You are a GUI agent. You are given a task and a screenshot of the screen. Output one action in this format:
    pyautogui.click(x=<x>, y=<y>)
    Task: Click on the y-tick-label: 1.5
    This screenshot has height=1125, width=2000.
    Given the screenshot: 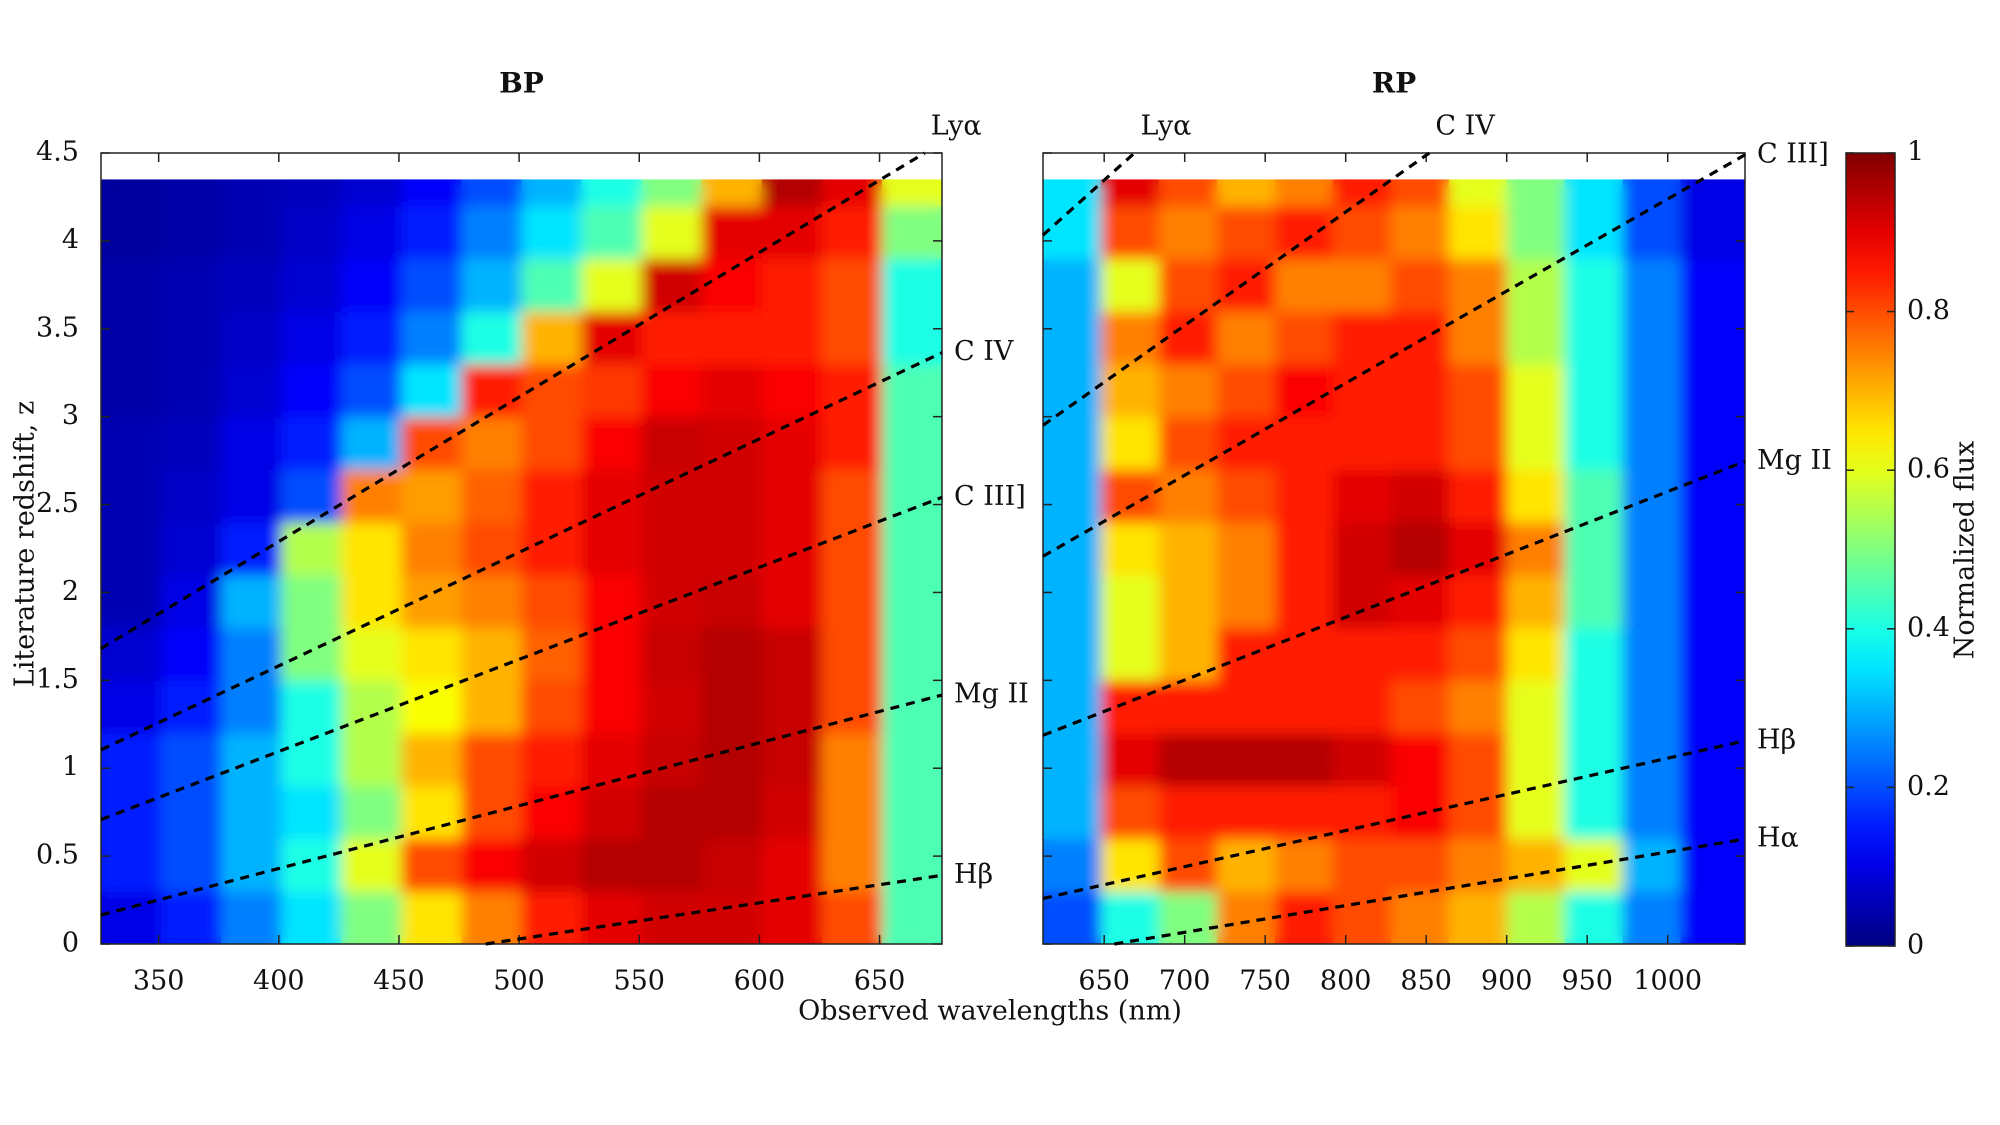 What is the action you would take?
    pyautogui.click(x=57, y=679)
    